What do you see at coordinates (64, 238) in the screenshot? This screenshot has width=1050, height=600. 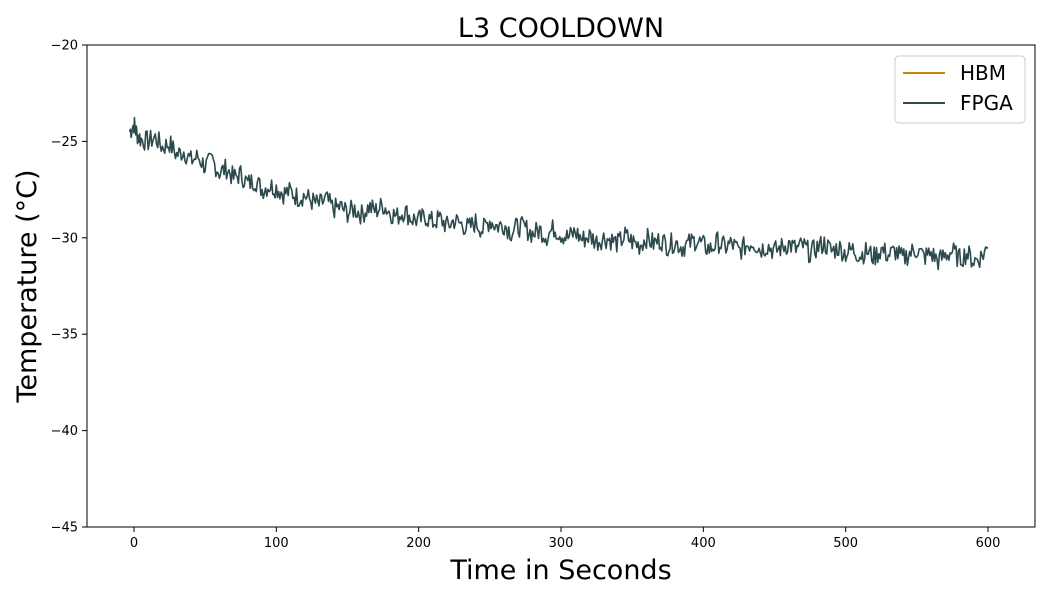 I see `y-tick-label: −30` at bounding box center [64, 238].